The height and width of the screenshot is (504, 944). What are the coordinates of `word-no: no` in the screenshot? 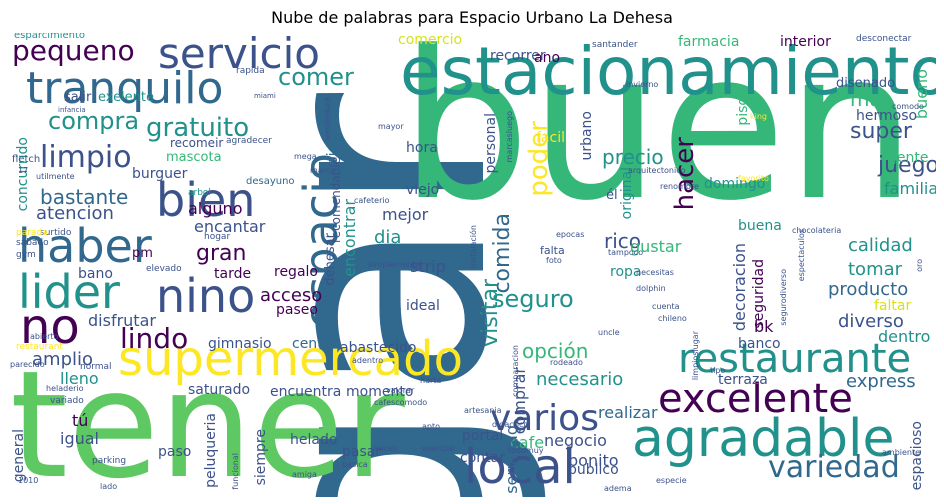 It's located at (50, 327).